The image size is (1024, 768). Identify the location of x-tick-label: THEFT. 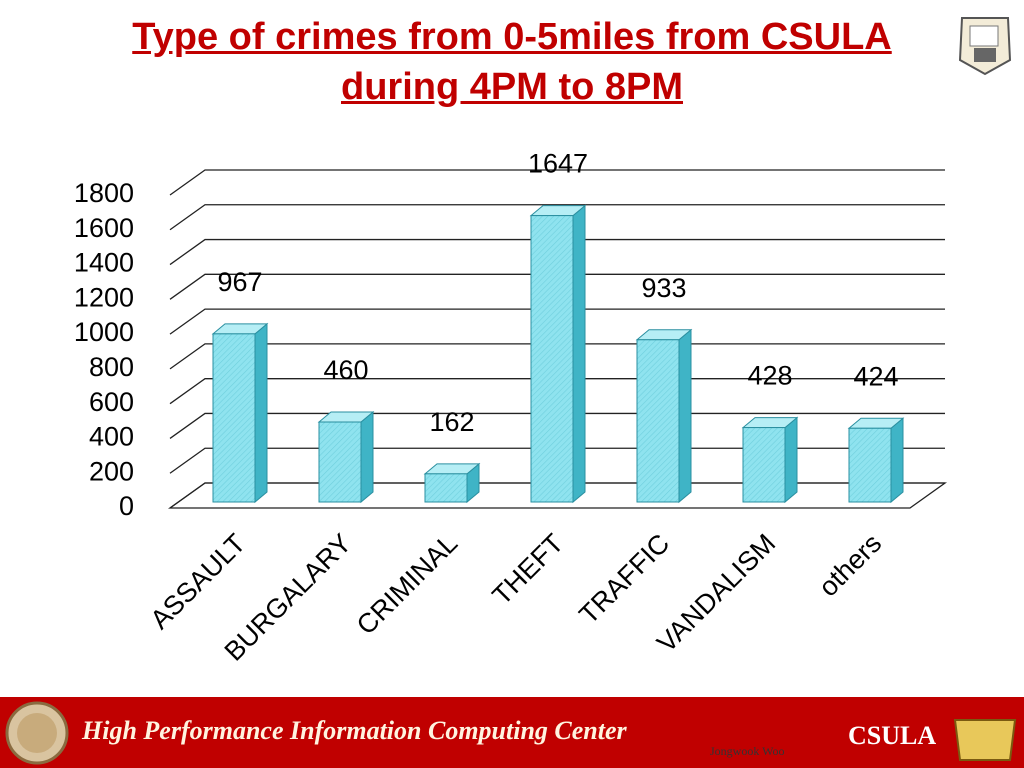
(528, 569).